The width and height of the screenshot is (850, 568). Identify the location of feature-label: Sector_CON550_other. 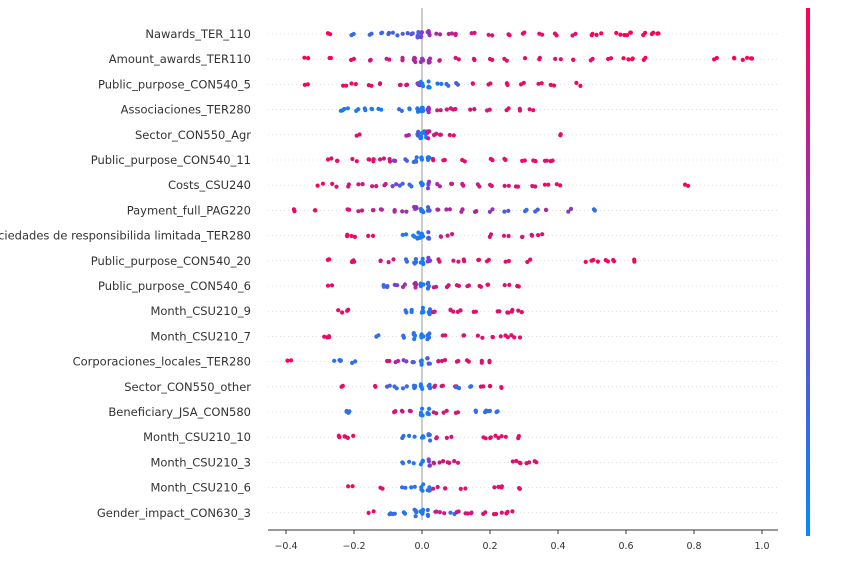
(187, 387).